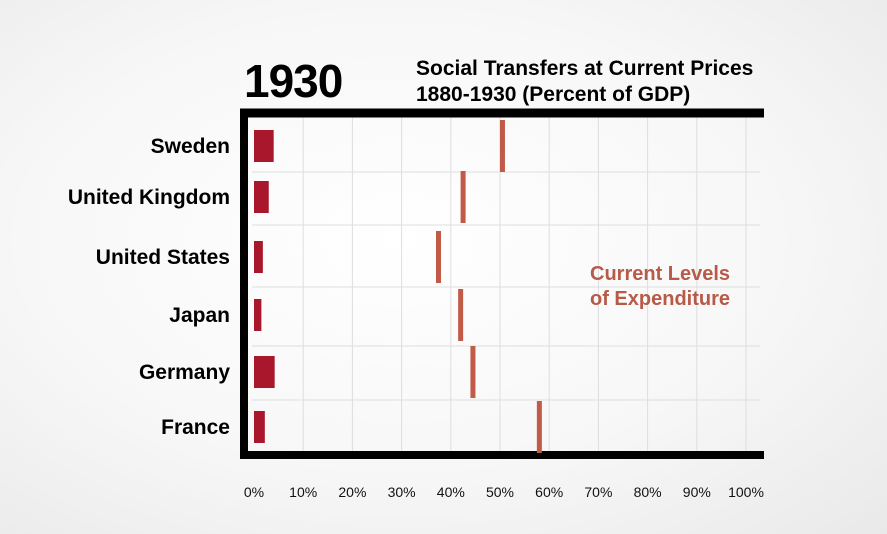  I want to click on x-tick-label: 40%, so click(451, 492).